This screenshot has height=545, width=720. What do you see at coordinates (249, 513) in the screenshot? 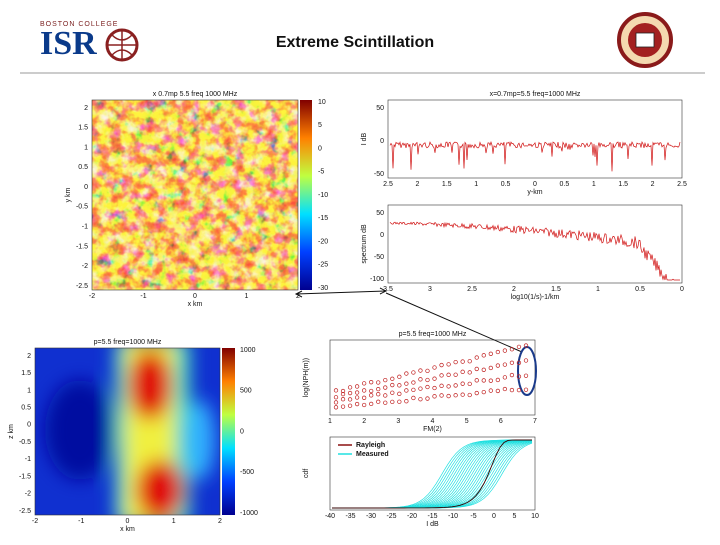
I see `colorbar-label: -1000` at bounding box center [249, 513].